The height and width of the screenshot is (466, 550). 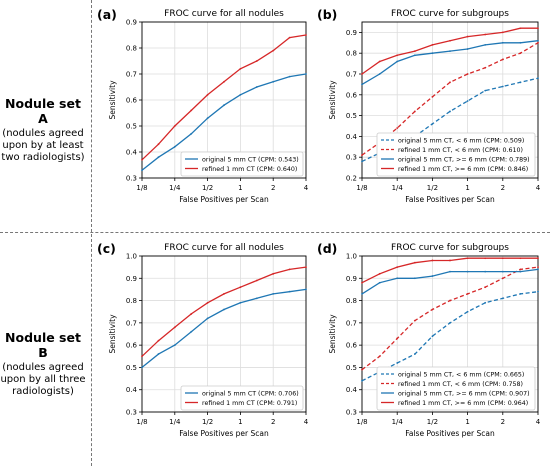 What do you see at coordinates (275, 232) in the screenshot?
I see `horizontal-divider` at bounding box center [275, 232].